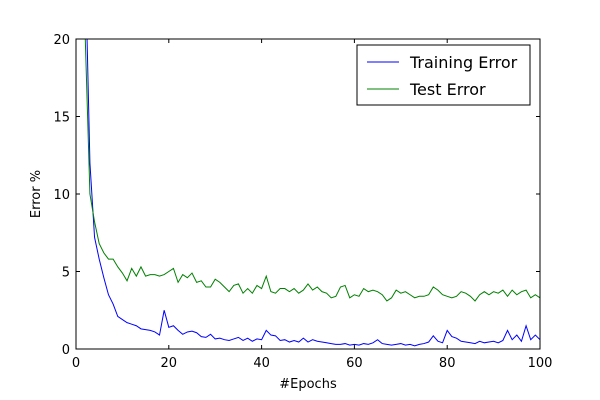 The height and width of the screenshot is (400, 600). I want to click on legend-label: Training Error, so click(463, 62).